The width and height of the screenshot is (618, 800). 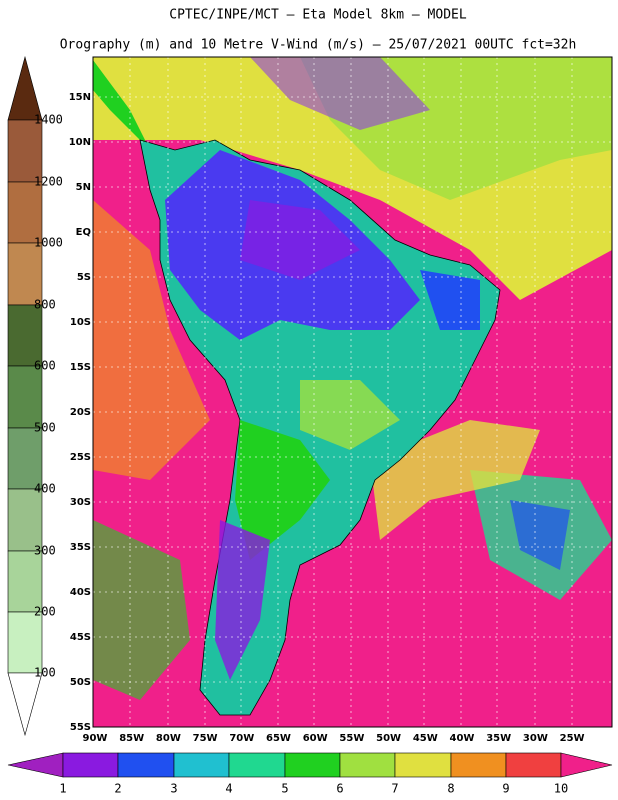 What do you see at coordinates (450, 789) in the screenshot?
I see `wind-label: 8` at bounding box center [450, 789].